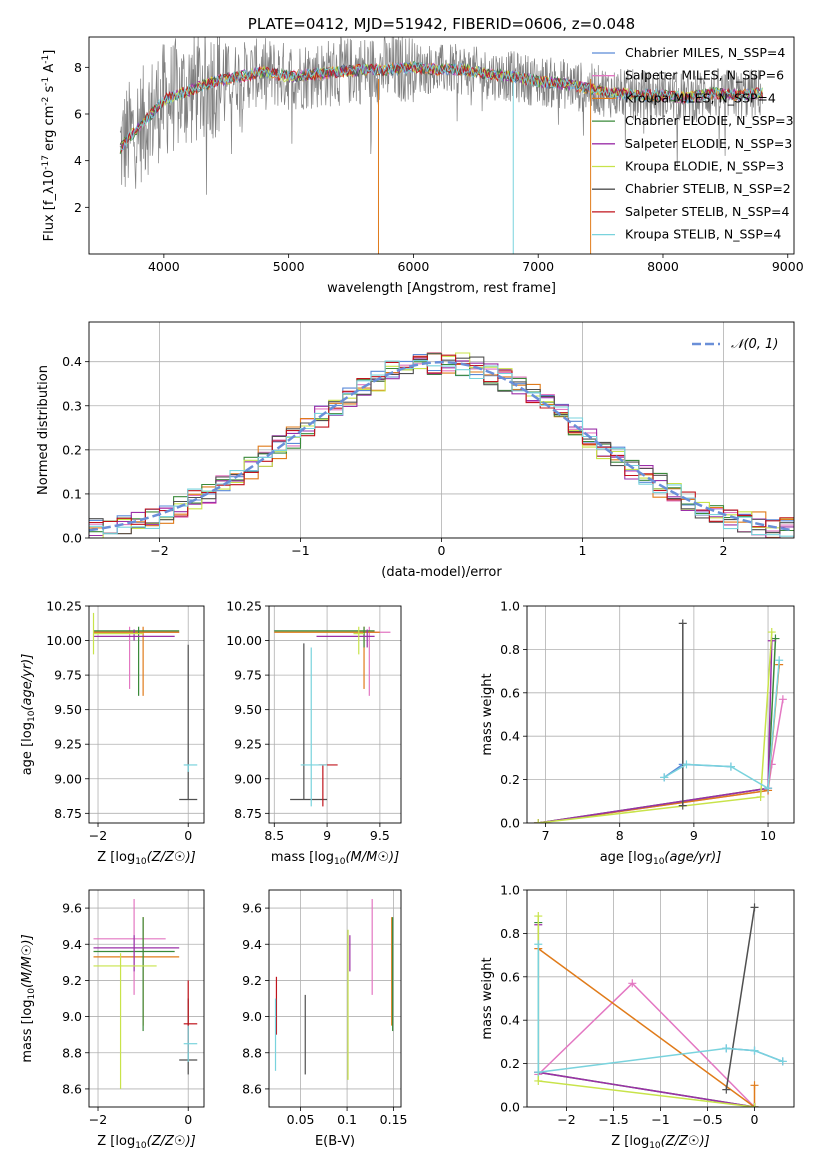  What do you see at coordinates (754, 344) in the screenshot?
I see `legend-label: 𝒩(0, 1)` at bounding box center [754, 344].